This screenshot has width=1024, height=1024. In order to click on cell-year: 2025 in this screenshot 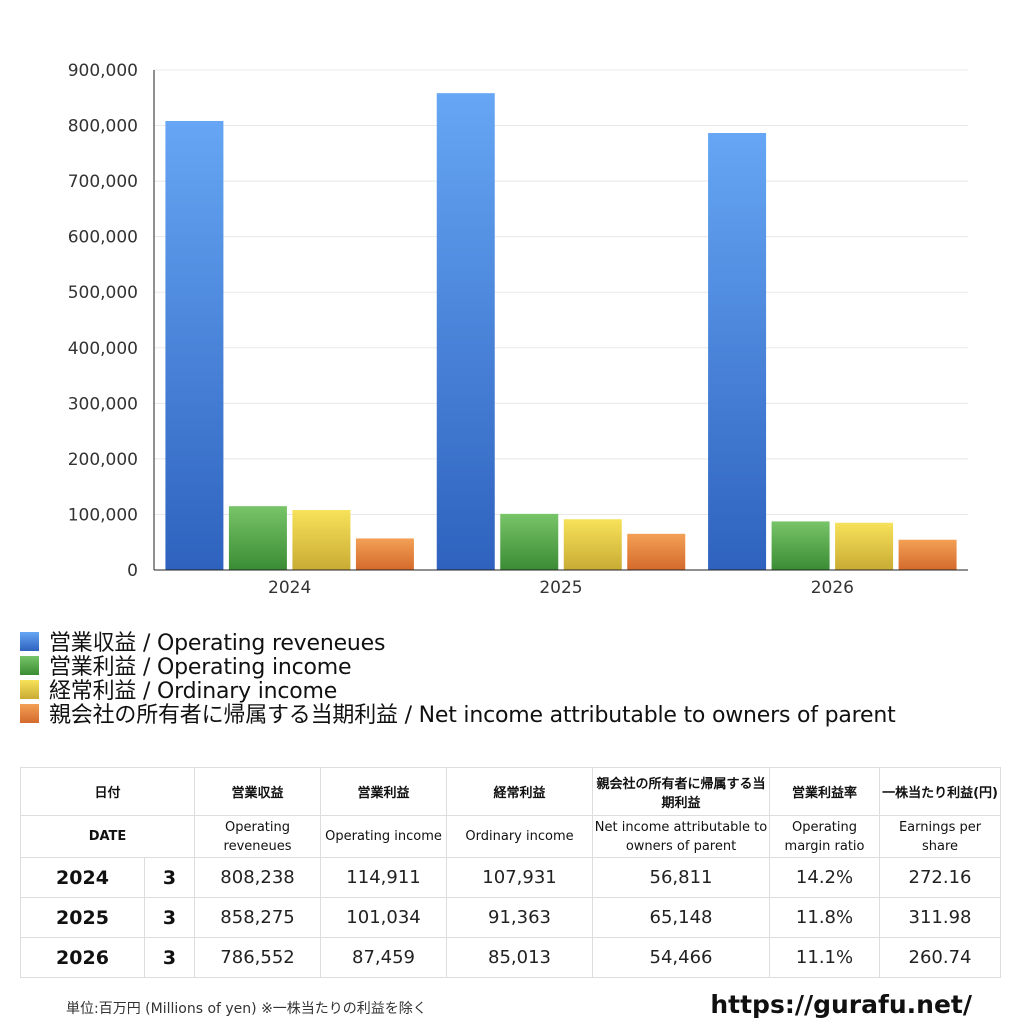, I will do `click(82, 917)`.